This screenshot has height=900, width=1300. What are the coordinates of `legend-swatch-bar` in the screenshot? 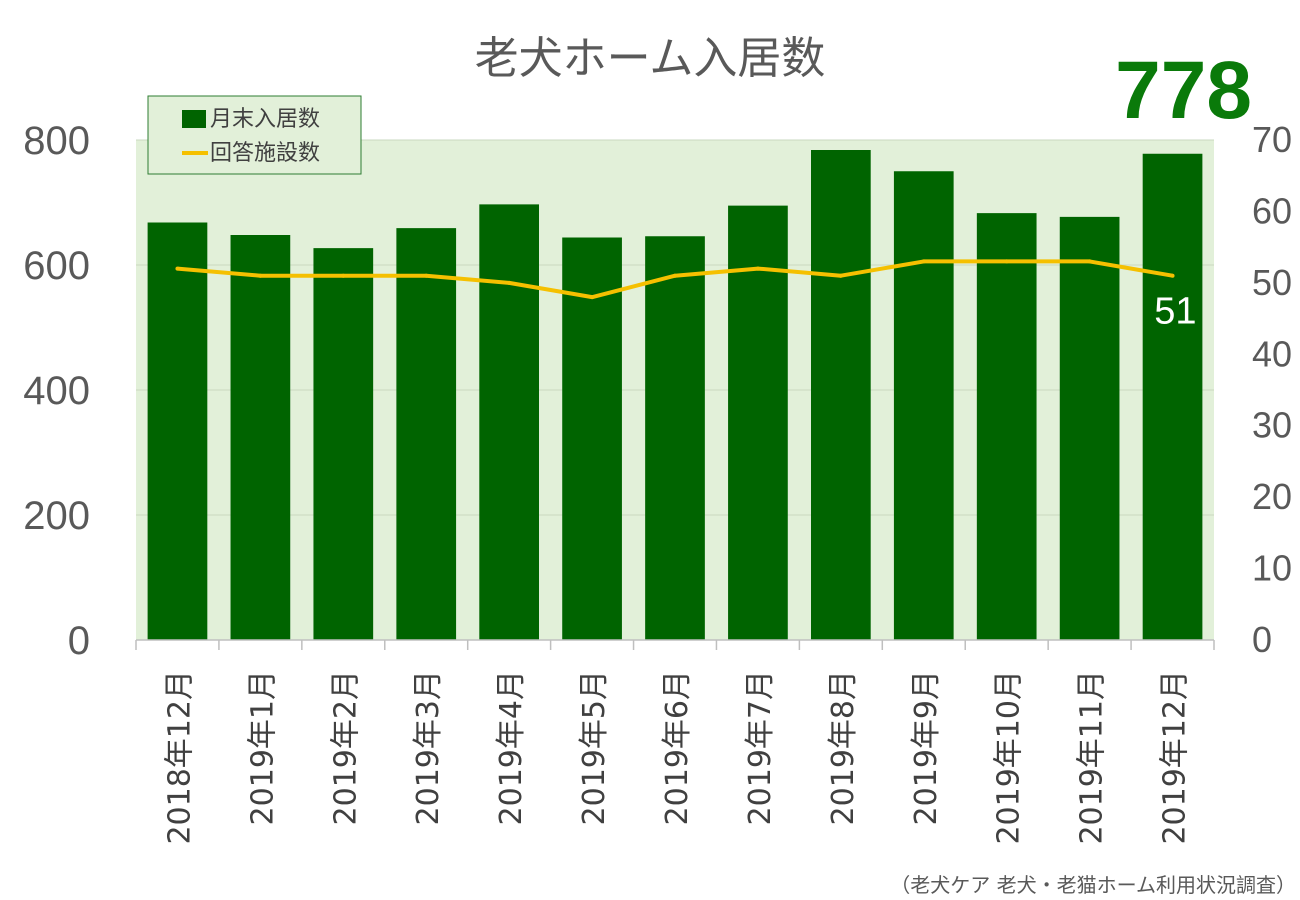 It's located at (194, 119).